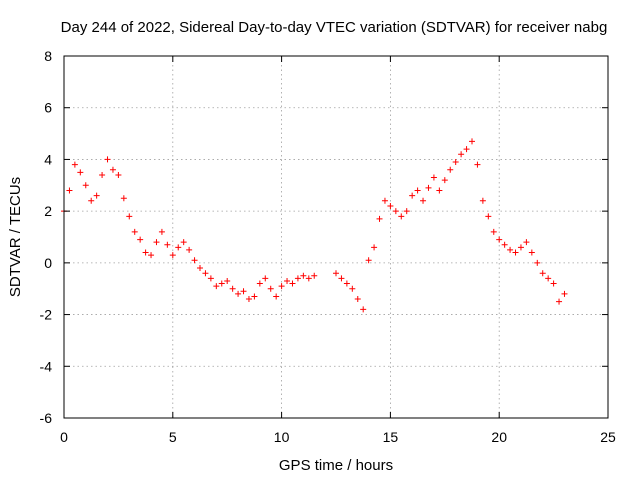  What do you see at coordinates (46, 315) in the screenshot?
I see `y-tick-label: -2` at bounding box center [46, 315].